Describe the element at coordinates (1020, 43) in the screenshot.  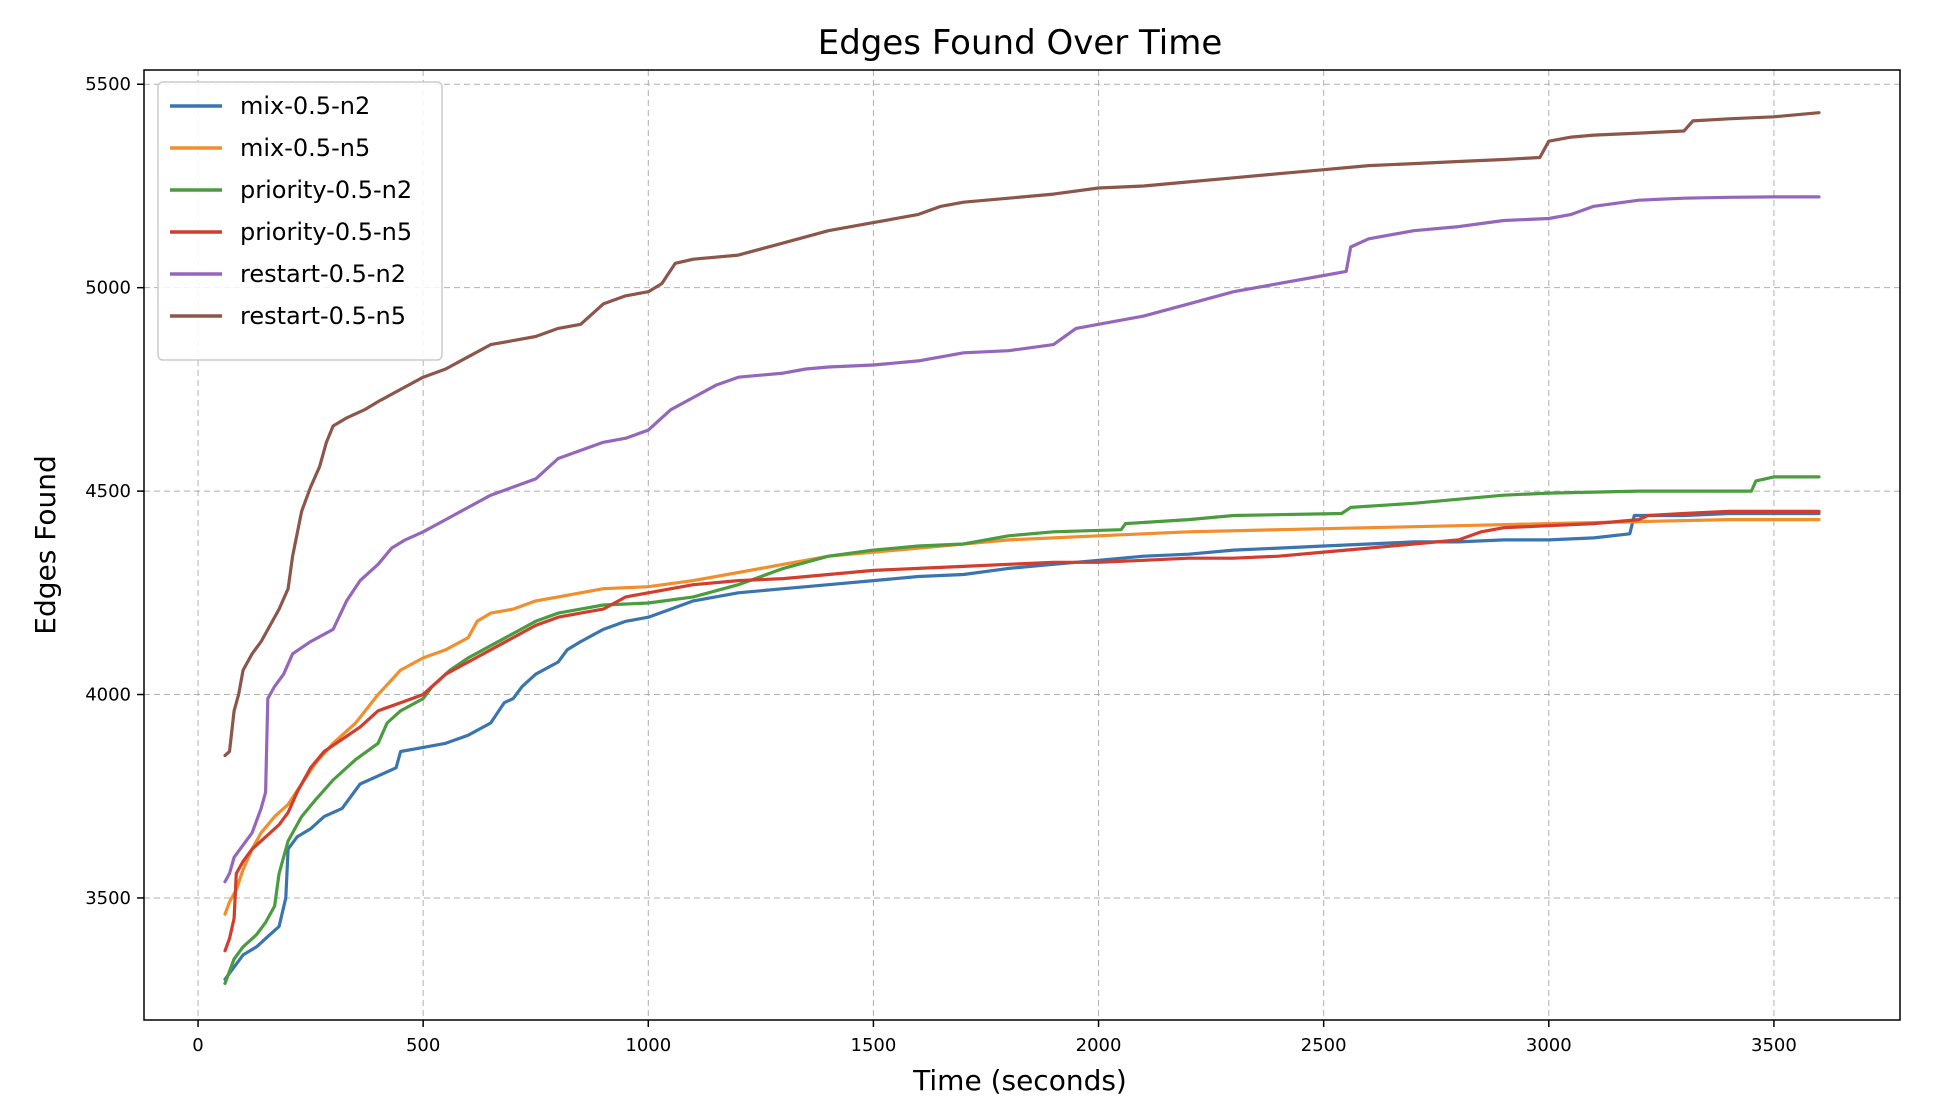
I see `chart-title: Edges Found Over Time` at that location.